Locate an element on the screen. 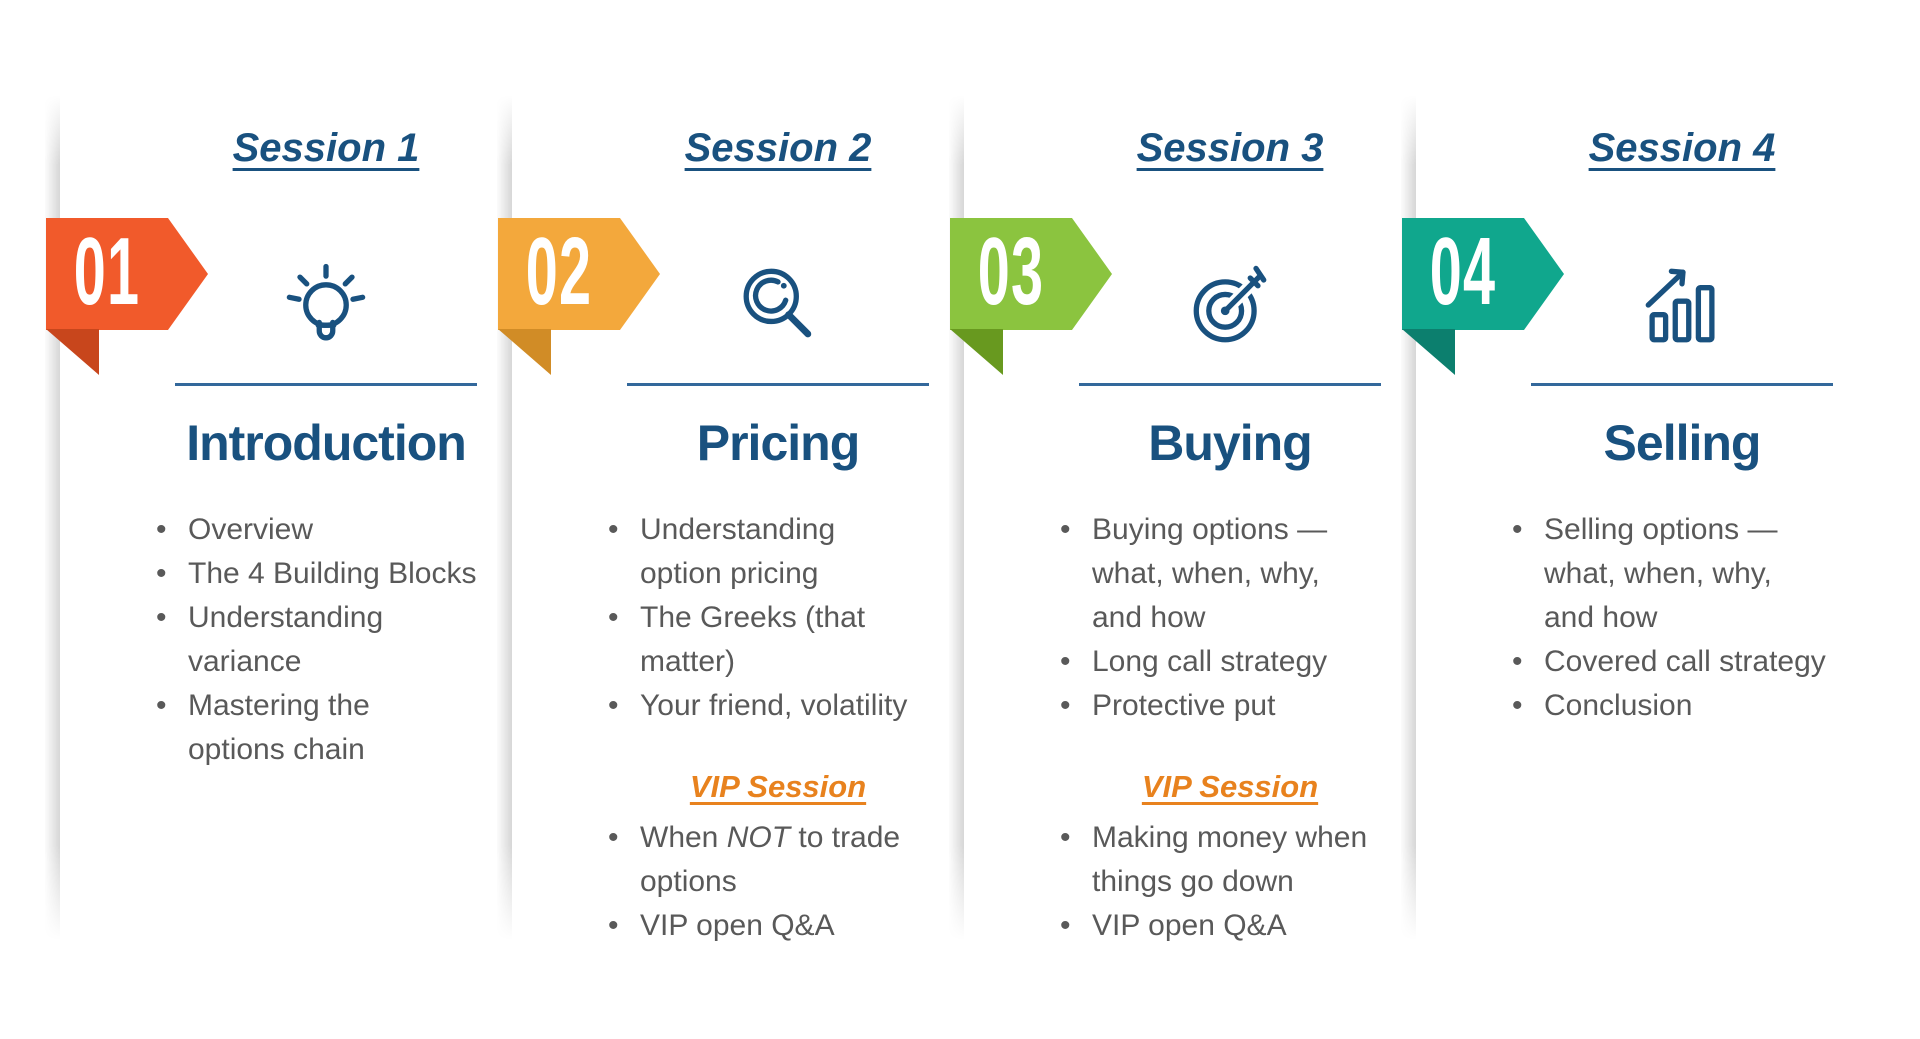  session-number-badge: 01 is located at coordinates (127, 274).